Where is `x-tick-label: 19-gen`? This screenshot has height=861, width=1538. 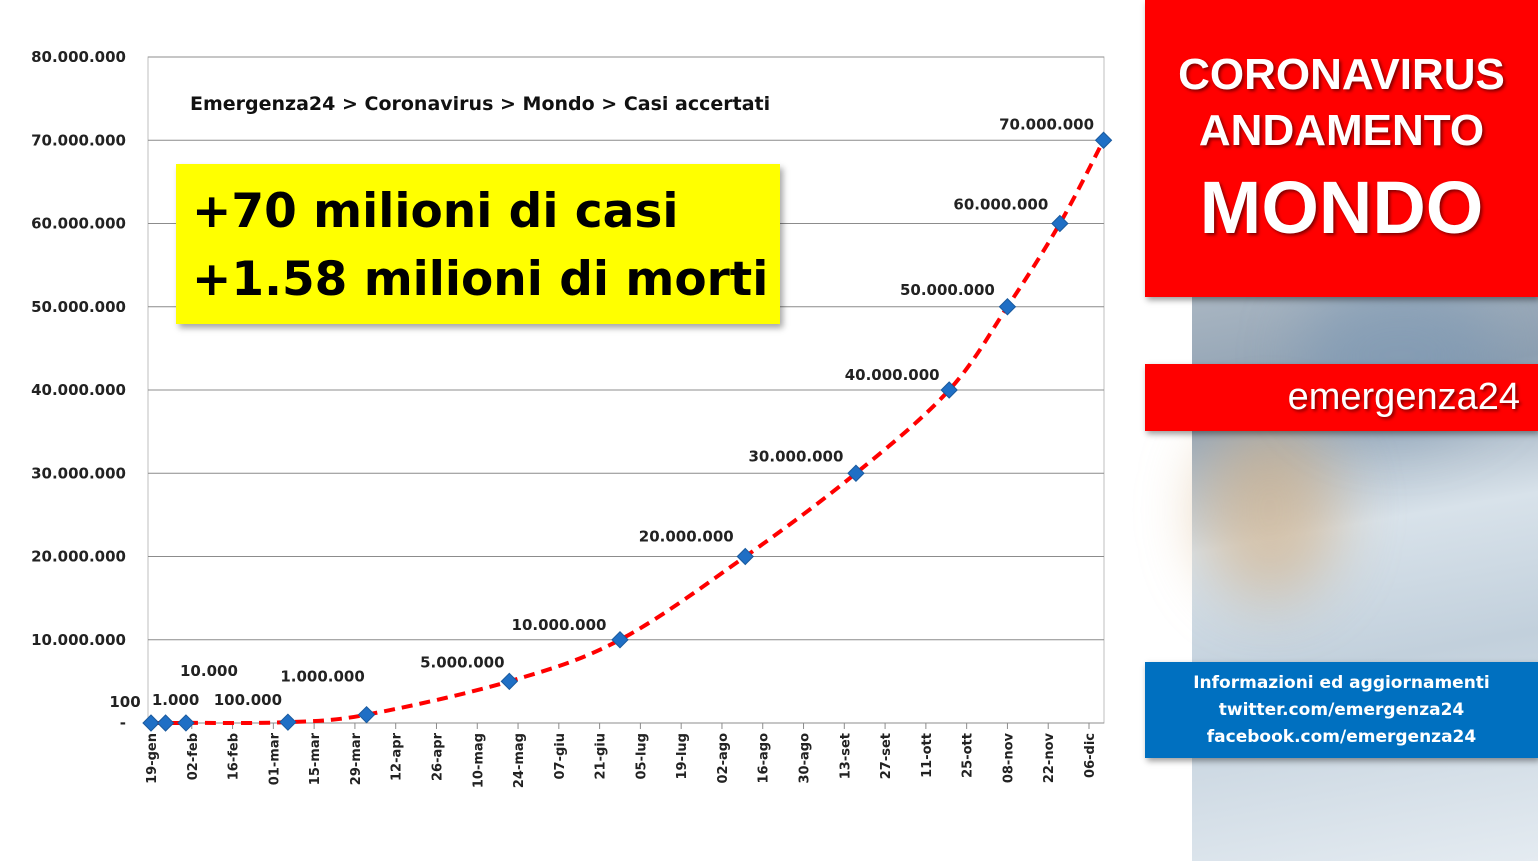
x-tick-label: 19-gen is located at coordinates (152, 758).